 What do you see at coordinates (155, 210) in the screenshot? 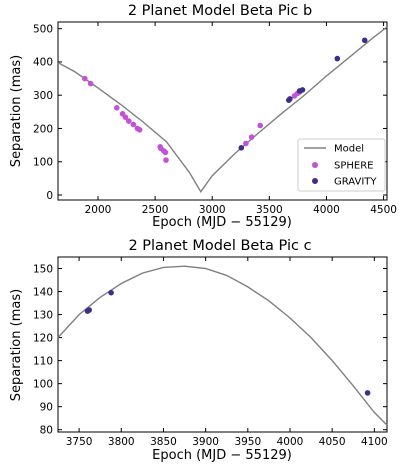
I see `x-tick-label: 2500` at bounding box center [155, 210].